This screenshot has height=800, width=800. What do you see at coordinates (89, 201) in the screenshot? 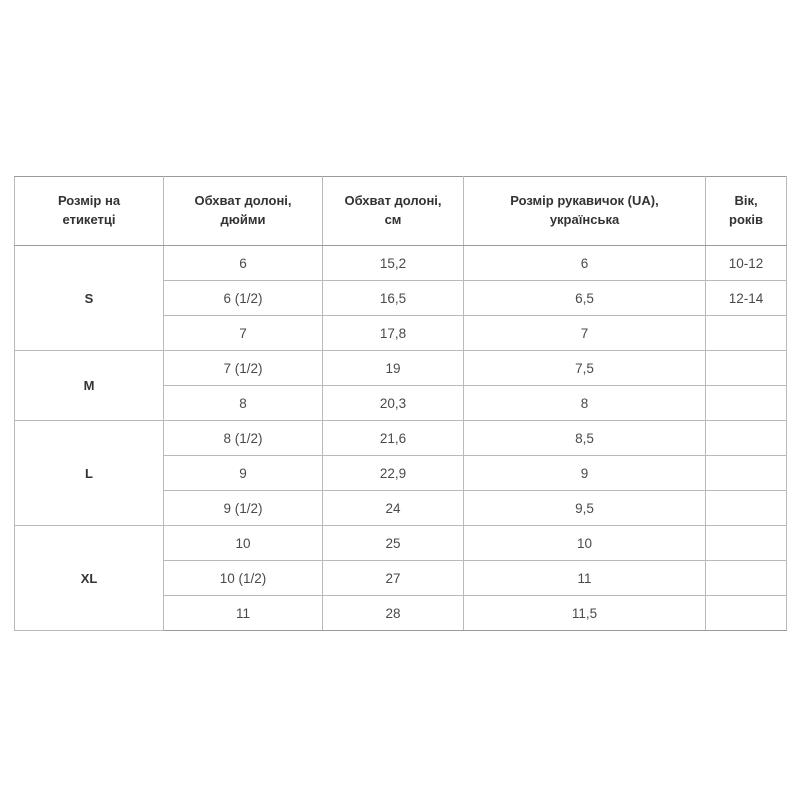
I see `column-header-label-line1: Розмір на` at bounding box center [89, 201].